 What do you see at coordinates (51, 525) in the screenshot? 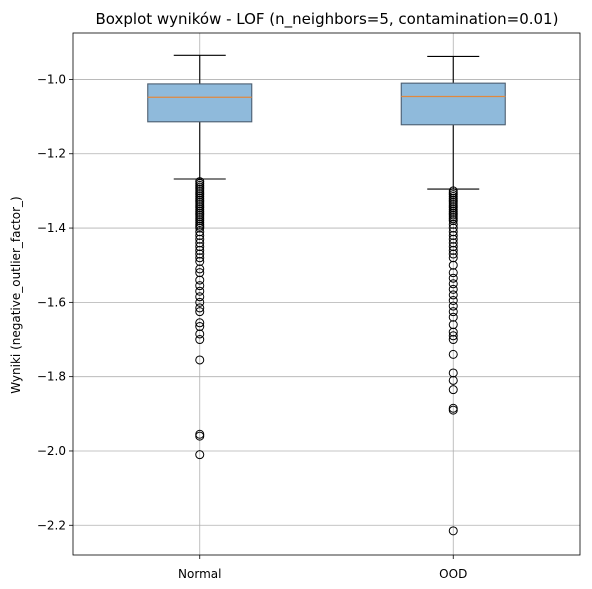
I see `y-tick-label: −2.2` at bounding box center [51, 525].